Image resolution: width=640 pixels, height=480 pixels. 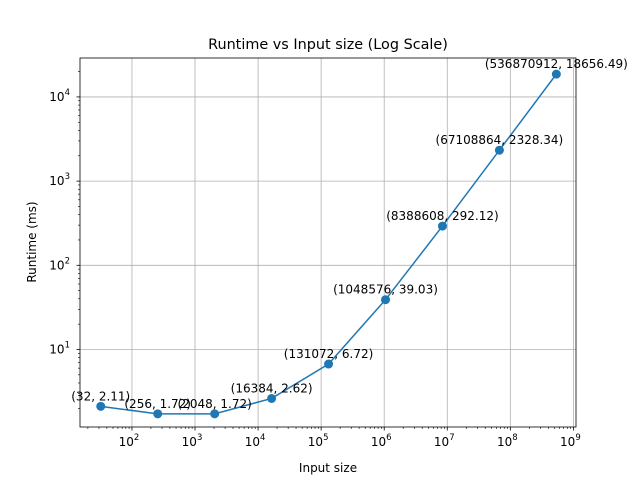 I want to click on x-tick-label: 10⁷, so click(x=444, y=441).